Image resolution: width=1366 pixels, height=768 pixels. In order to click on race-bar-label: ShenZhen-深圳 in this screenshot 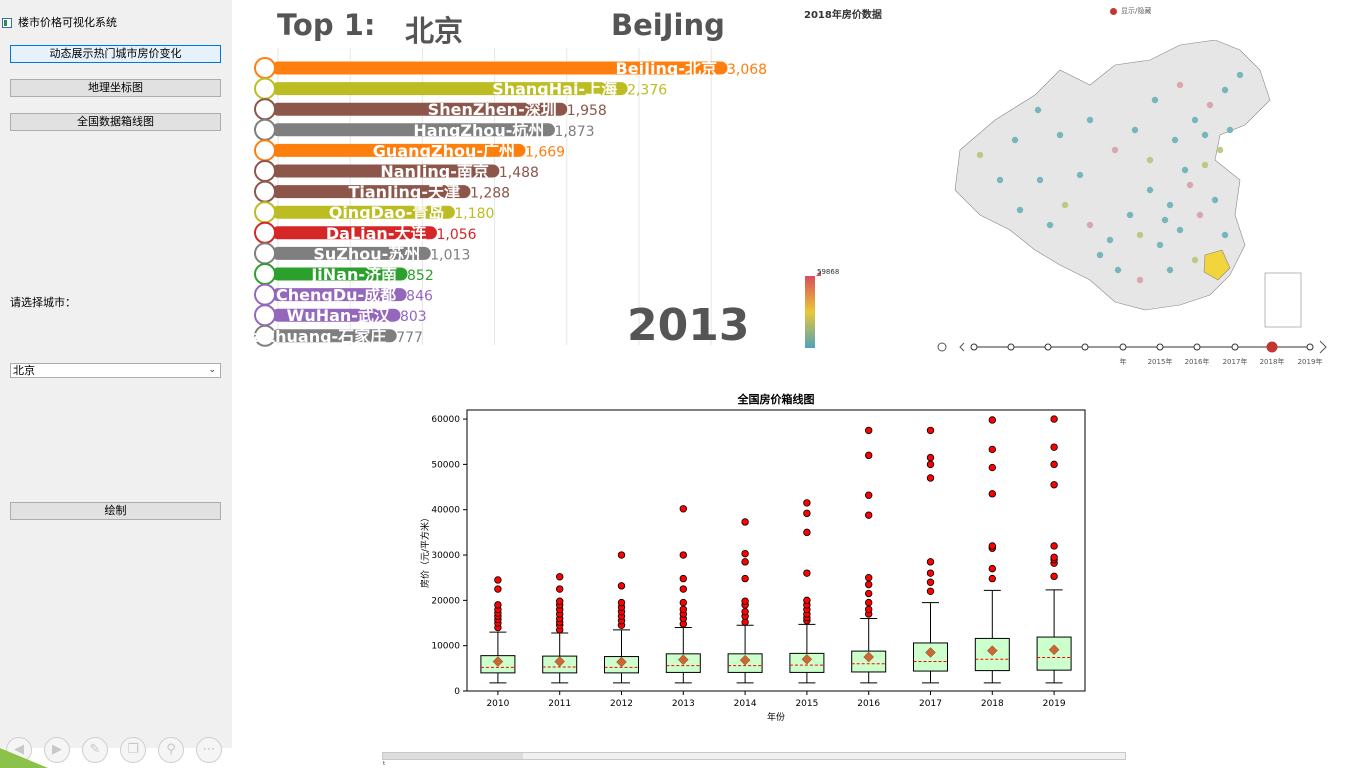, I will do `click(492, 109)`.